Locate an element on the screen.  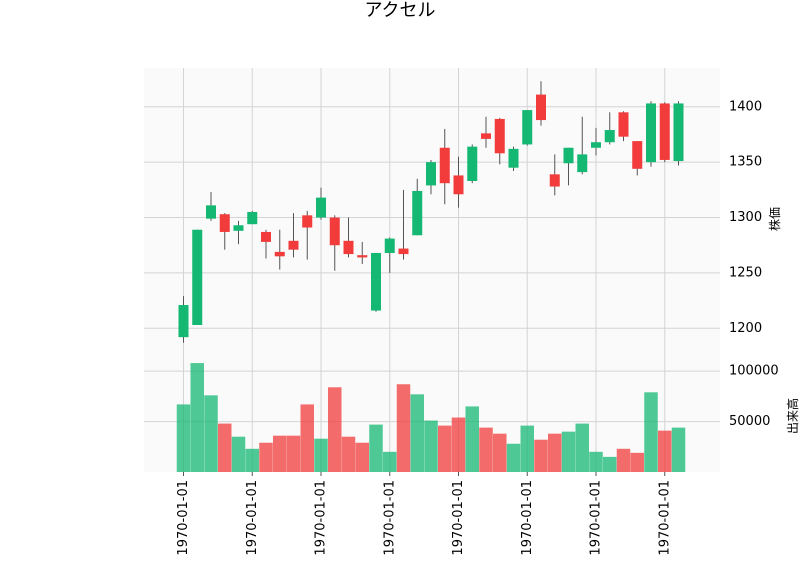
price-tick-label: 1300 is located at coordinates (745, 217).